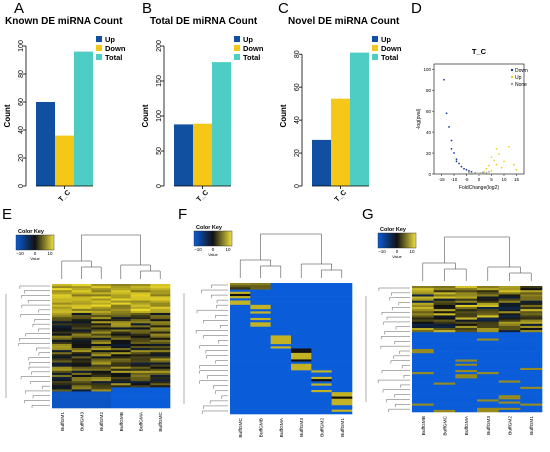 Image resolution: width=550 pixels, height=452 pixels. What do you see at coordinates (479, 188) in the screenshot?
I see `volcano-x-axis-label: FoldChange(log2)` at bounding box center [479, 188].